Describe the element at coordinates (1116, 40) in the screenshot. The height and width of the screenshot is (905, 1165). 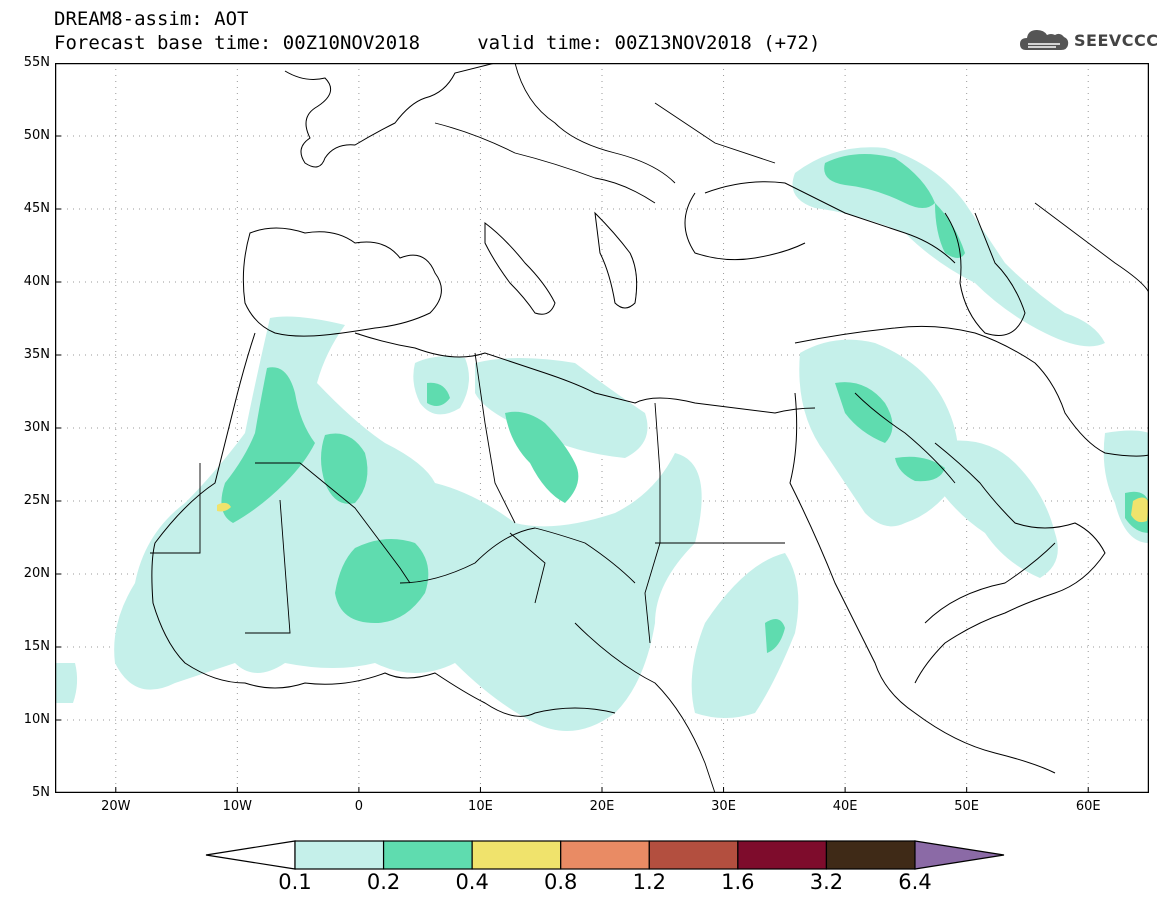
I see `logo-text: SEEVCCC` at that location.